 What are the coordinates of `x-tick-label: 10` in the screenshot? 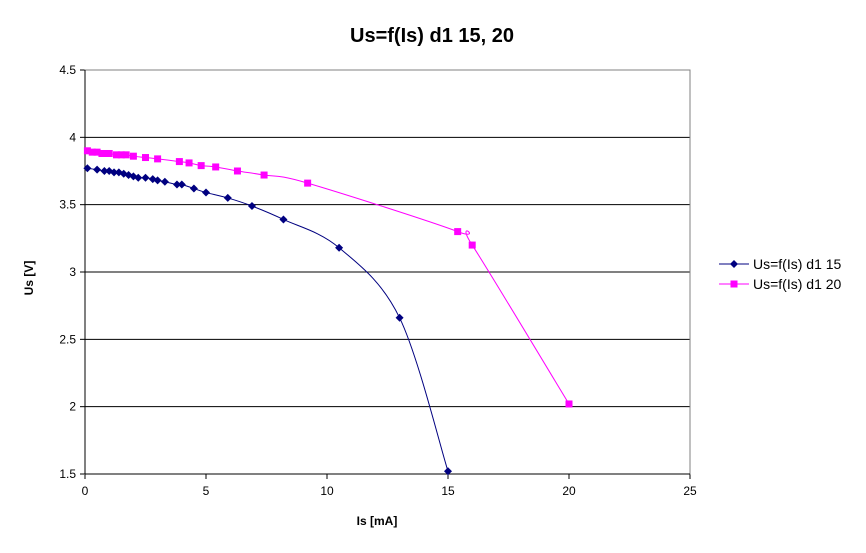 It's located at (327, 491).